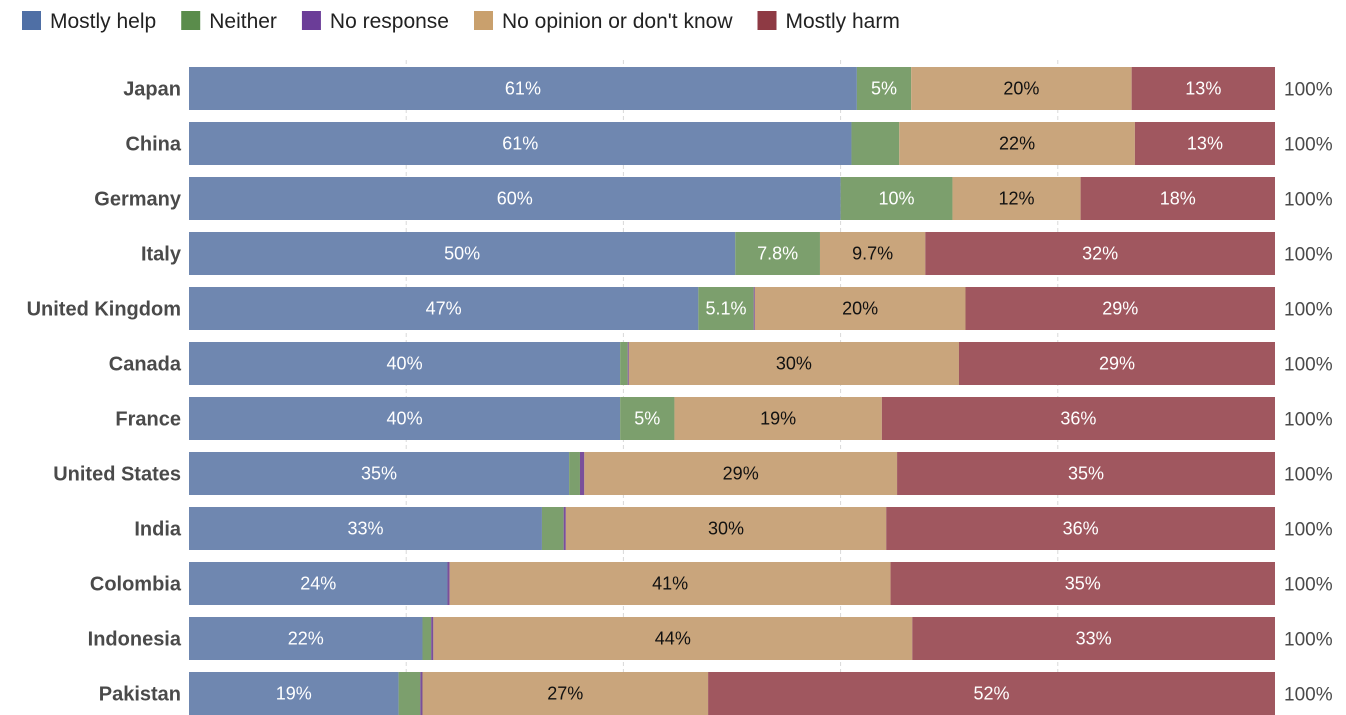  I want to click on data-label-colombia-no-opinion-or-don-t-know: 41%, so click(670, 584).